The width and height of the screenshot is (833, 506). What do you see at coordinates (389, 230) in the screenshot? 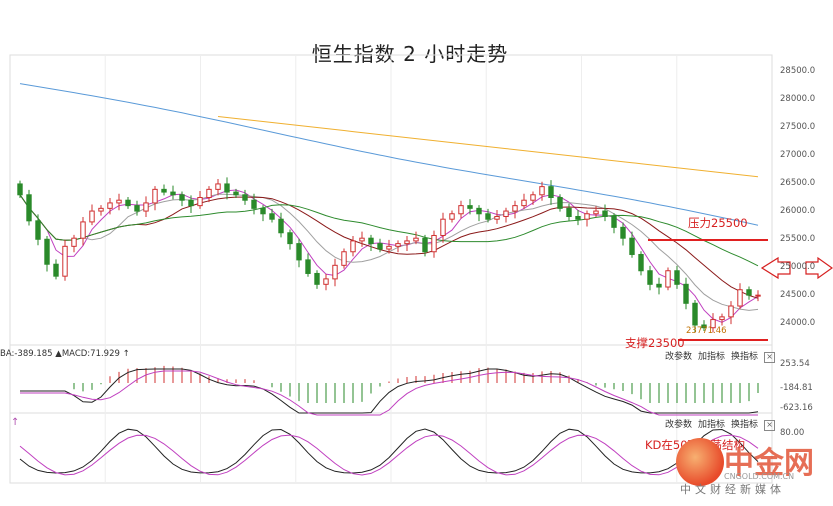
I see `ma-line-green` at bounding box center [389, 230].